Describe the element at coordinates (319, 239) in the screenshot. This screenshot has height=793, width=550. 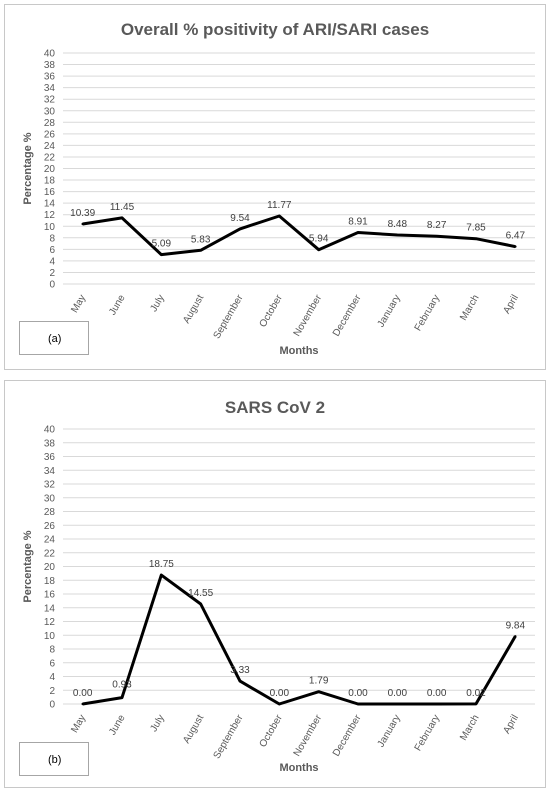
I see `data-label: 5.94` at that location.